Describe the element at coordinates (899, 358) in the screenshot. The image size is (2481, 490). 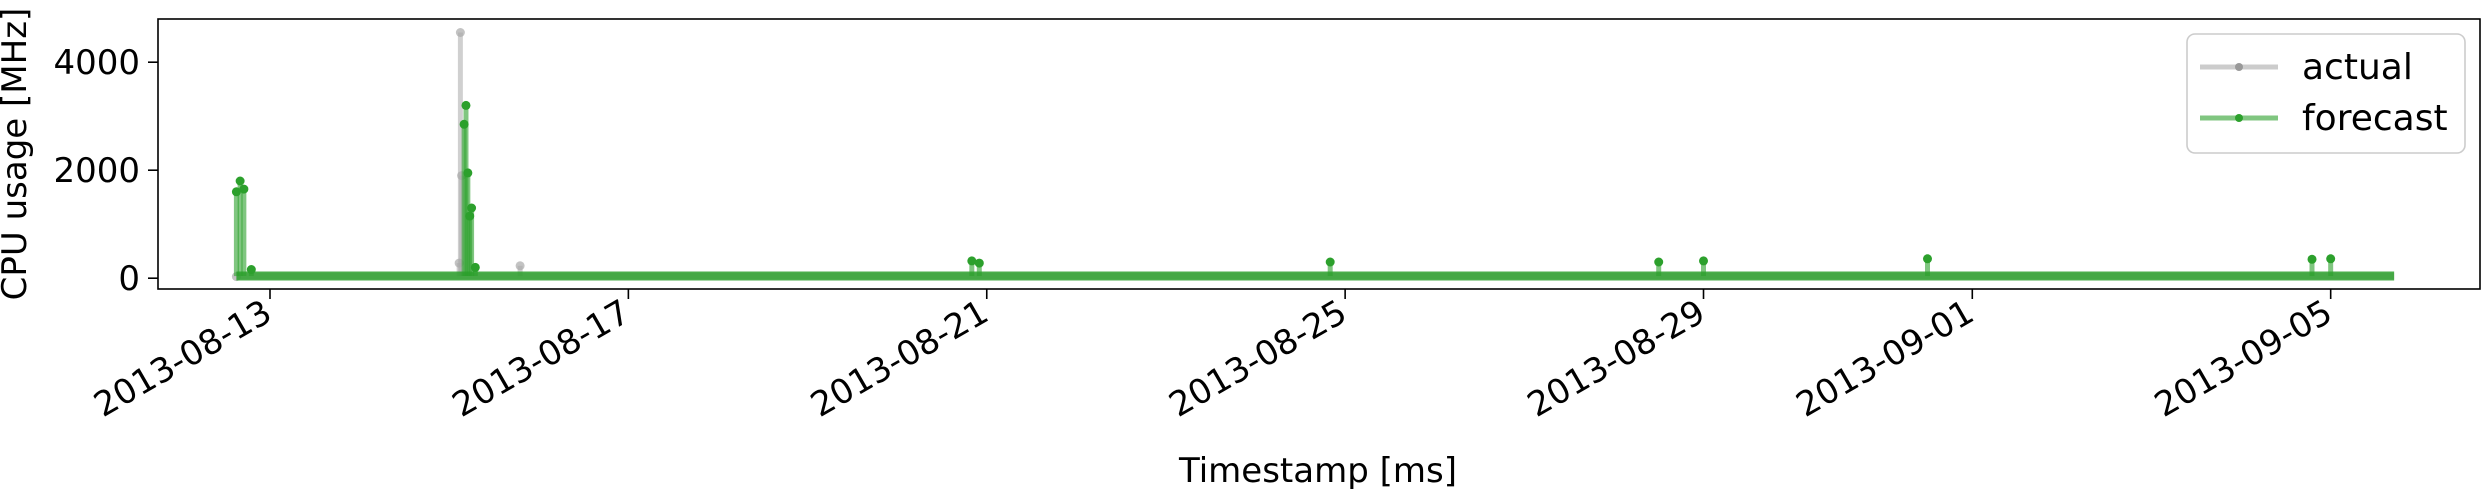
I see `x-tick-label: 2013-08-21` at that location.